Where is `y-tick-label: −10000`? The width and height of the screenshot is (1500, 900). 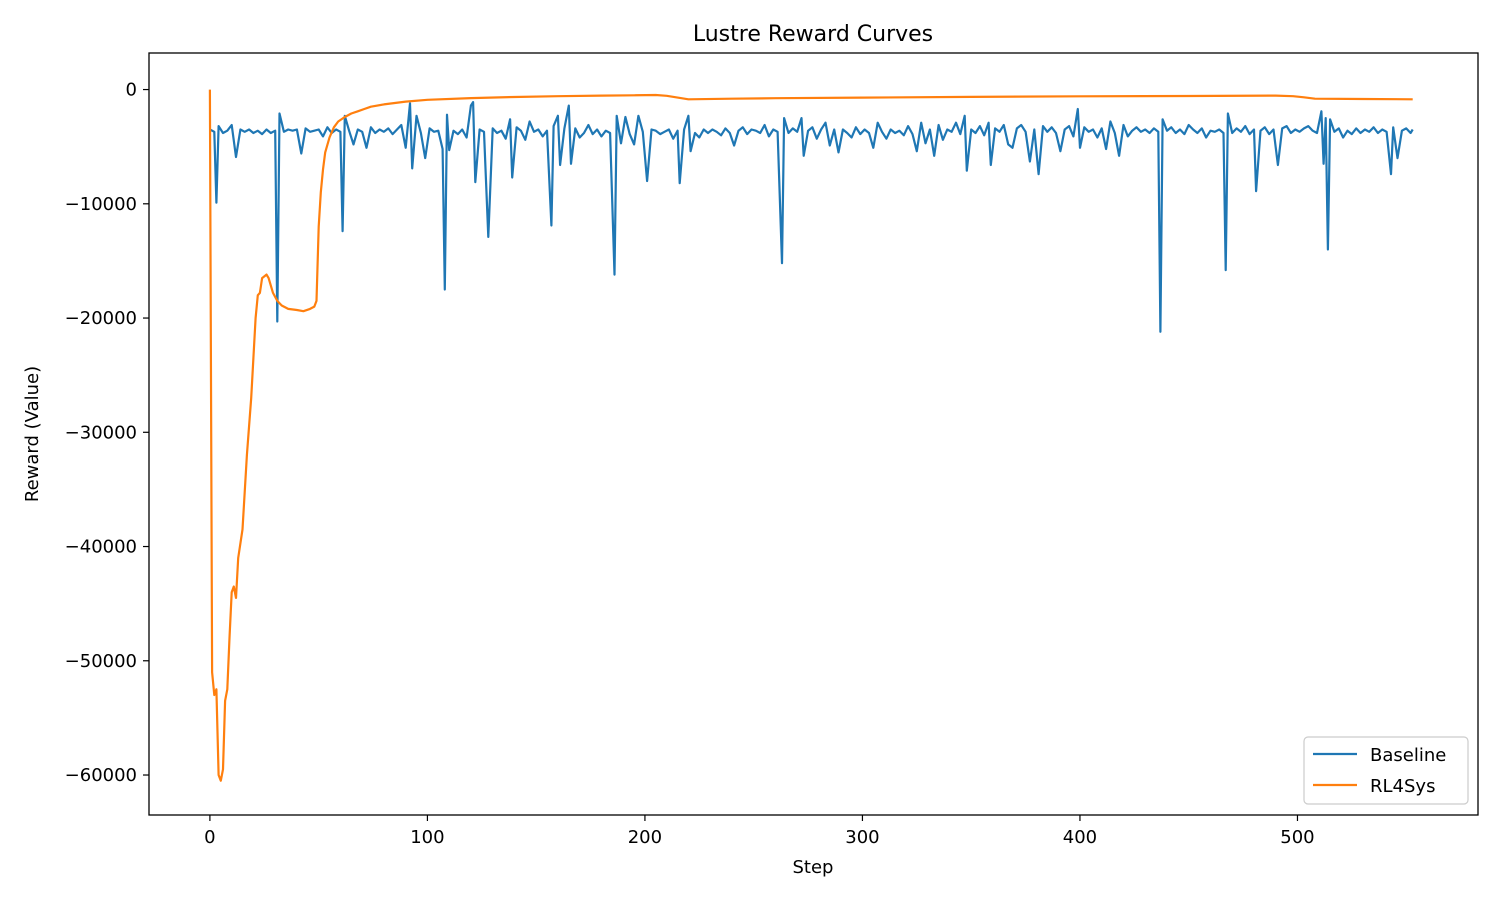
y-tick-label: −10000 is located at coordinates (101, 204).